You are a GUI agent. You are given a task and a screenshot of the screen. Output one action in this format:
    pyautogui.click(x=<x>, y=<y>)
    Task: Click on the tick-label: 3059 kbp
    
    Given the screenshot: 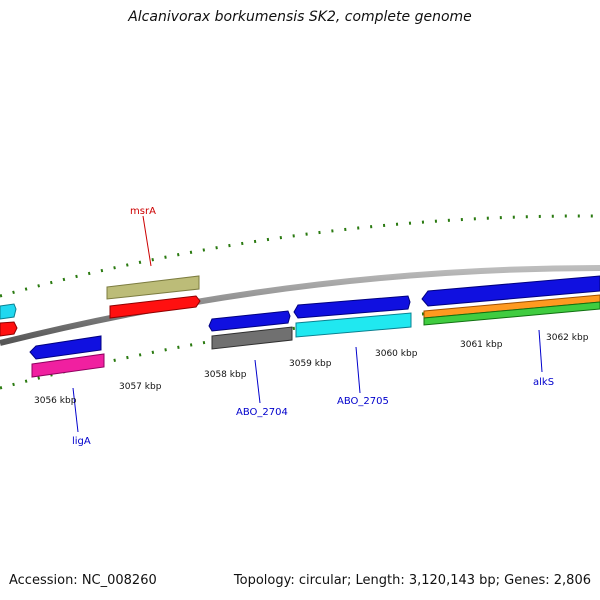 What is the action you would take?
    pyautogui.click(x=310, y=364)
    